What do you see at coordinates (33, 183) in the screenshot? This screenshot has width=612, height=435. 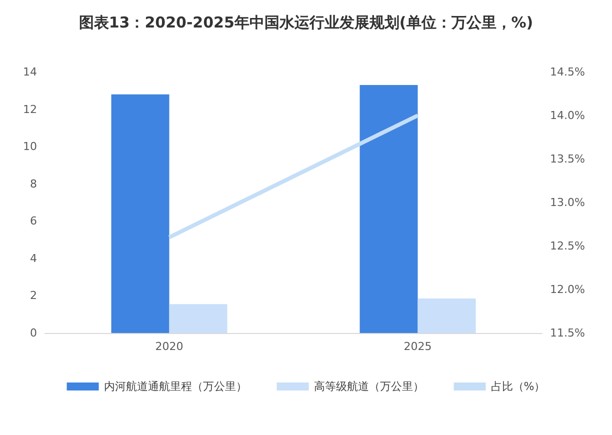 I see `y-tick-label: 8` at bounding box center [33, 183].